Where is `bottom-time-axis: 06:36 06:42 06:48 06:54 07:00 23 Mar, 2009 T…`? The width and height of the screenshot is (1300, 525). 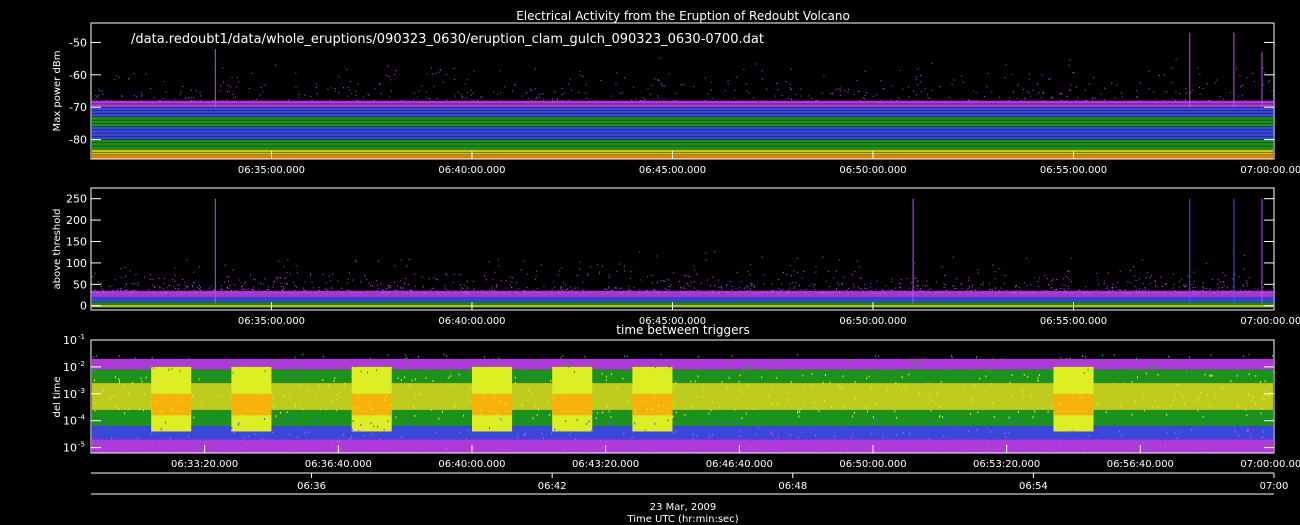 bottom-time-axis: 06:36 06:42 06:48 06:54 07:00 23 Mar, 2009 T… is located at coordinates (689, 498).